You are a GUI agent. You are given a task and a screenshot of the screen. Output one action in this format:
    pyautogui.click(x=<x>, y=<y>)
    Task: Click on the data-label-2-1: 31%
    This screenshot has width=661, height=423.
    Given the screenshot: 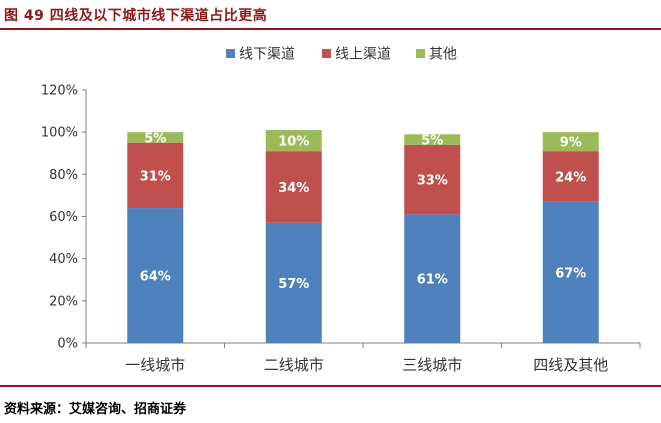 What is the action you would take?
    pyautogui.click(x=155, y=176)
    